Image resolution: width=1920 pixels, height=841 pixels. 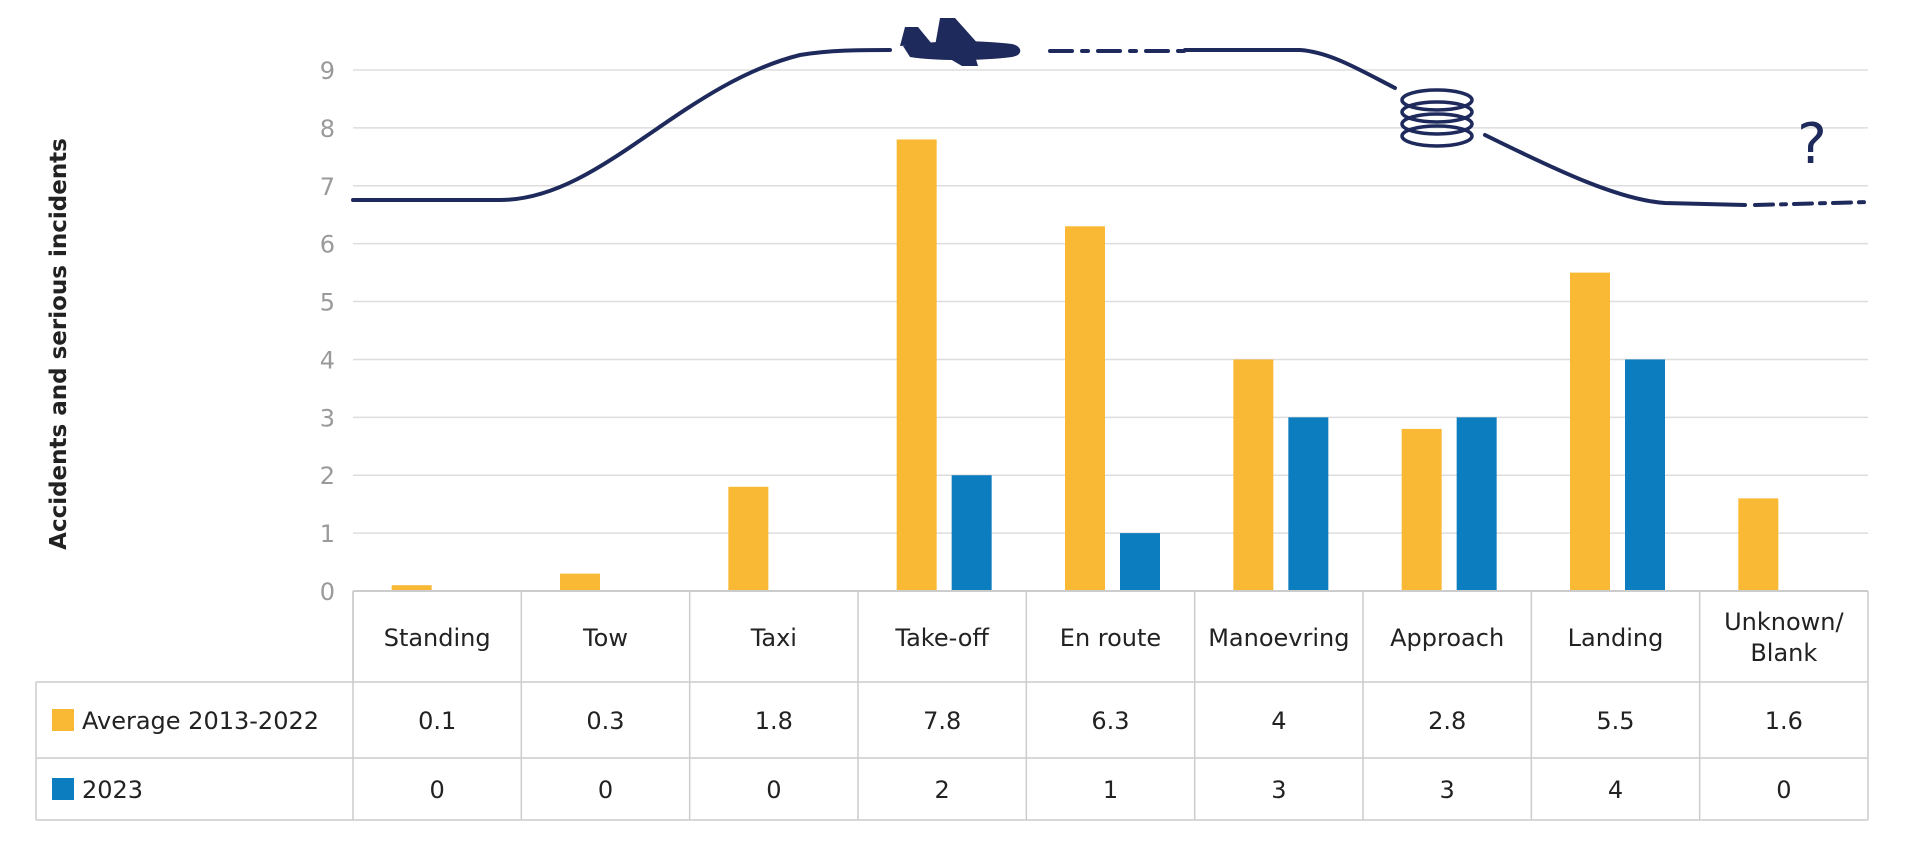 What do you see at coordinates (621, 125) in the screenshot?
I see `profile-climb-line` at bounding box center [621, 125].